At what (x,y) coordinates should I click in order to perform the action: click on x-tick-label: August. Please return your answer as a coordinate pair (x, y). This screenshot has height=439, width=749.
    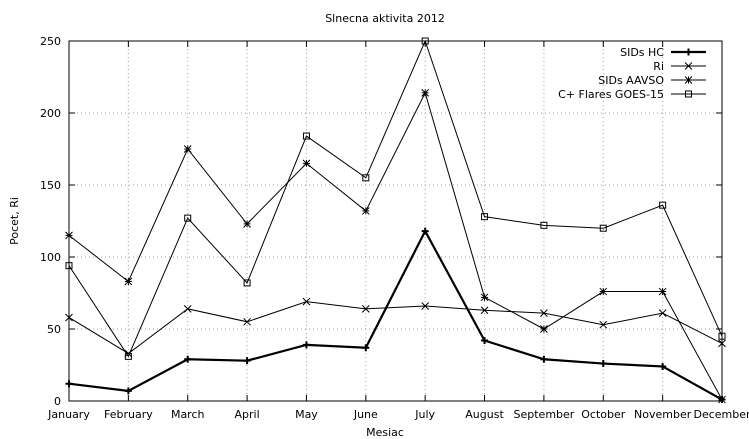
    Looking at the image, I should click on (484, 414).